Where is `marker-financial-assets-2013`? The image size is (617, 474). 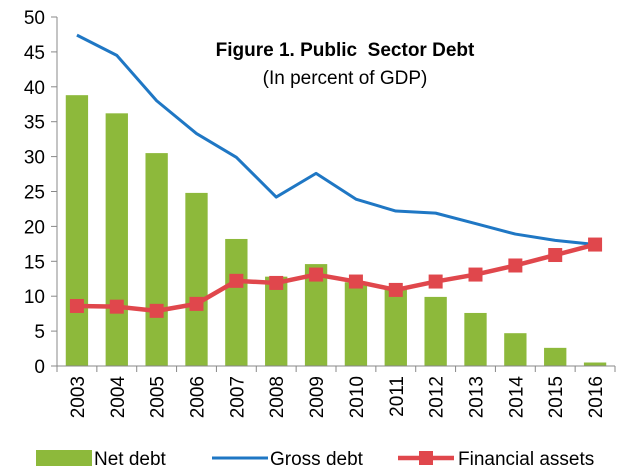
marker-financial-assets-2013 is located at coordinates (475, 274).